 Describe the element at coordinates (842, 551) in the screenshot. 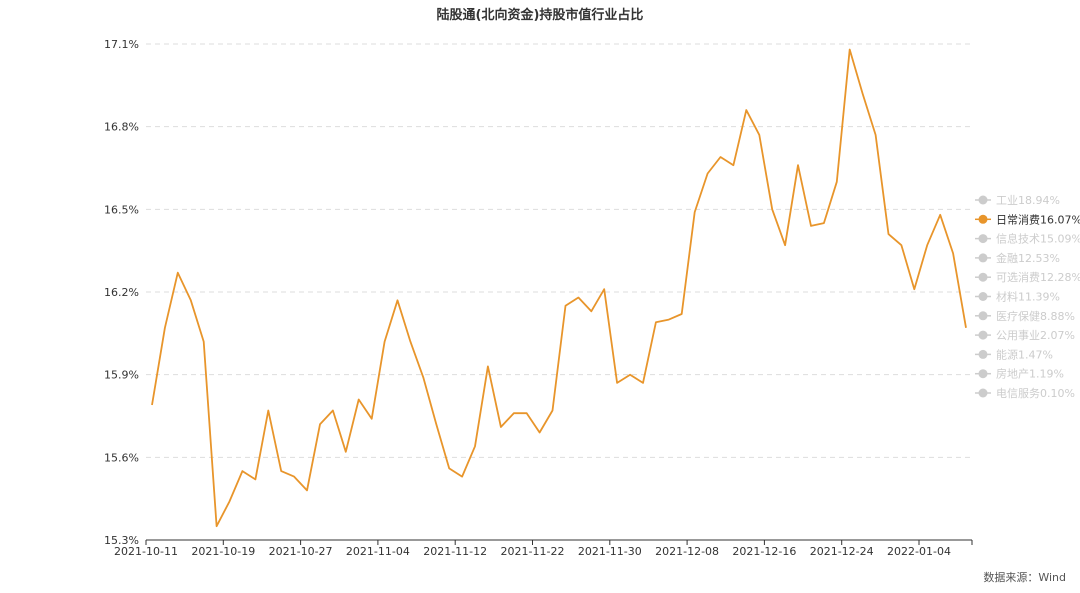

I see `x-tick-label: 2021-12-24` at that location.